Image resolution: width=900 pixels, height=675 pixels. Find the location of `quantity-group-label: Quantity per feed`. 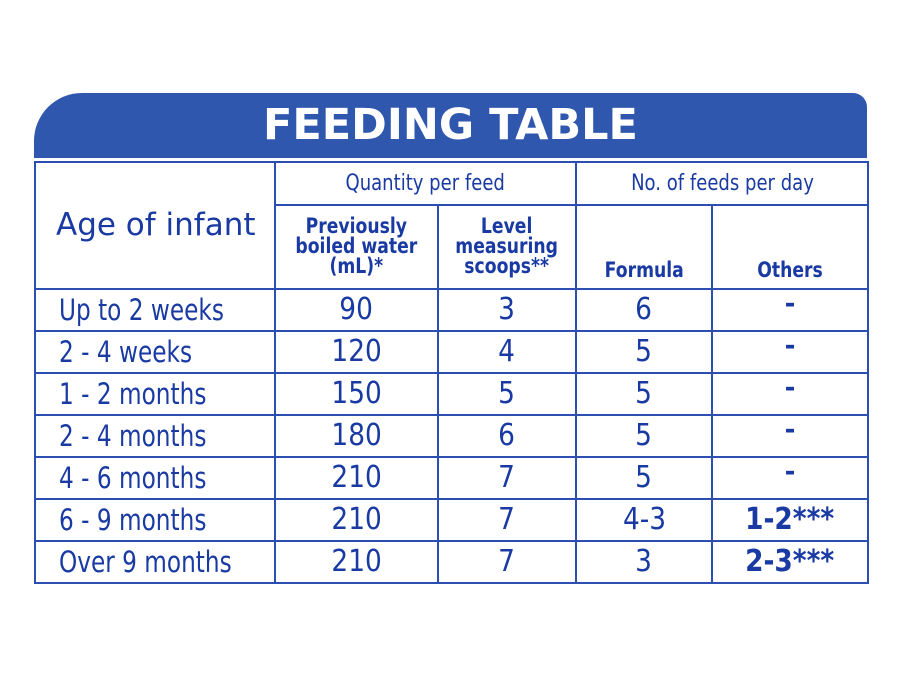

quantity-group-label: Quantity per feed is located at coordinates (425, 183).